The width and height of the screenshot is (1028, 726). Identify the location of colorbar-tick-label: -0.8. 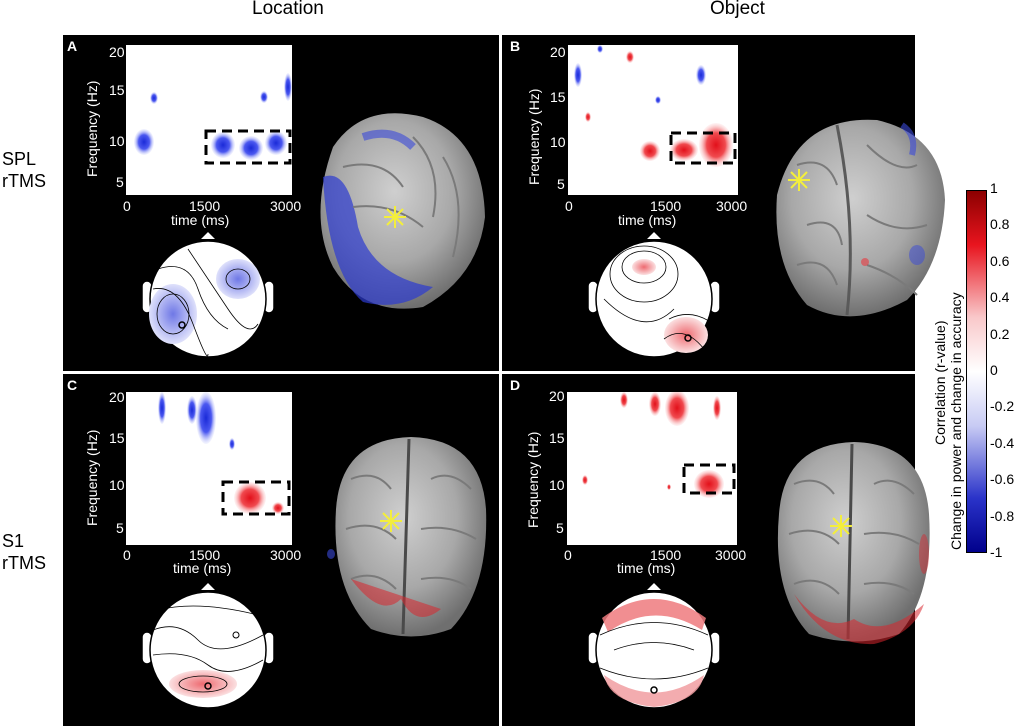
(1002, 515).